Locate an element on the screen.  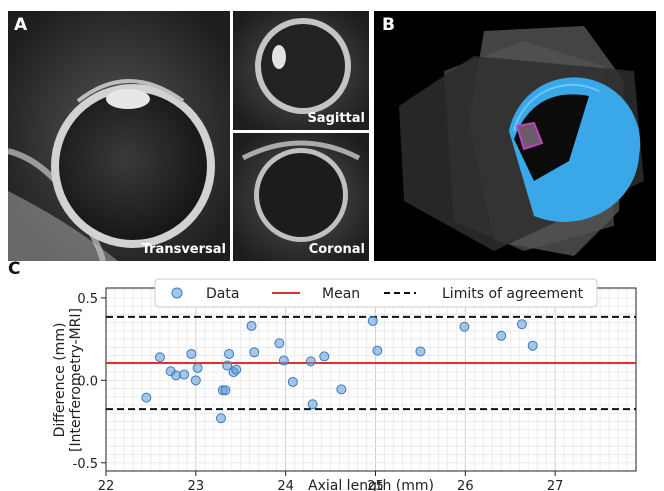
x-tick-label: 22 is located at coordinates (106, 485).